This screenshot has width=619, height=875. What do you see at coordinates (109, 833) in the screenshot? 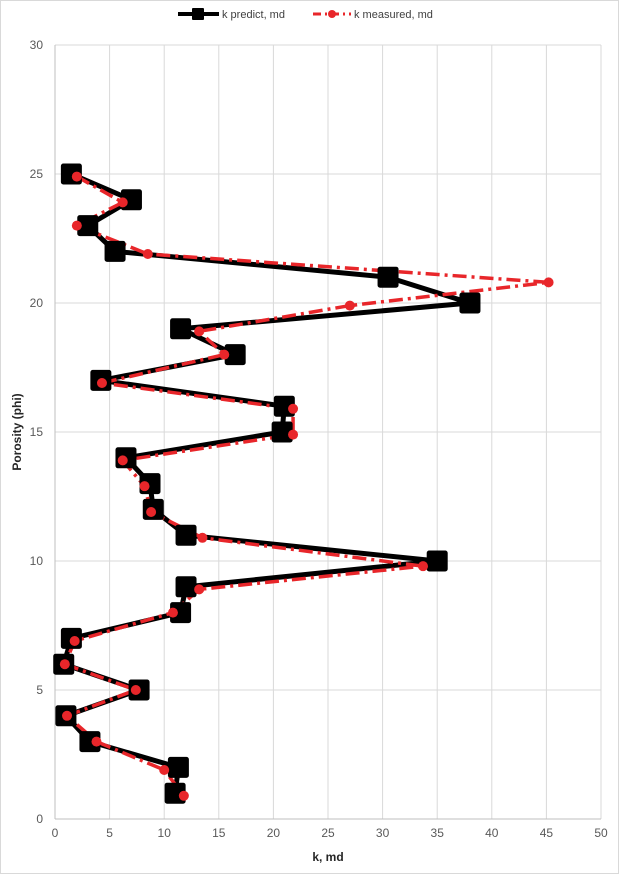
I see `x-tick-label: 5` at bounding box center [109, 833].